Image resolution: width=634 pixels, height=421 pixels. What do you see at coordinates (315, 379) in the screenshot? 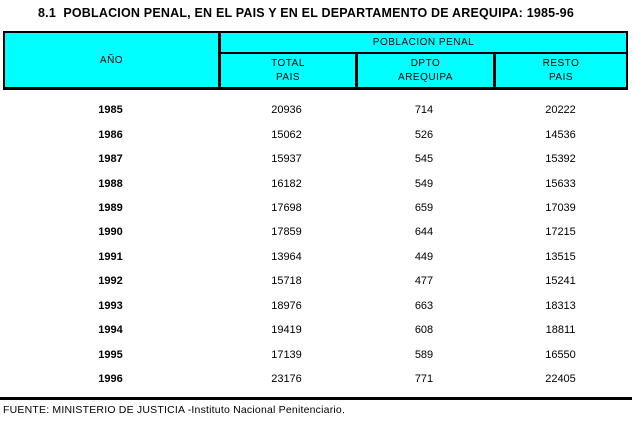
I see `table-row: 1996 23176 771 22405` at bounding box center [315, 379].